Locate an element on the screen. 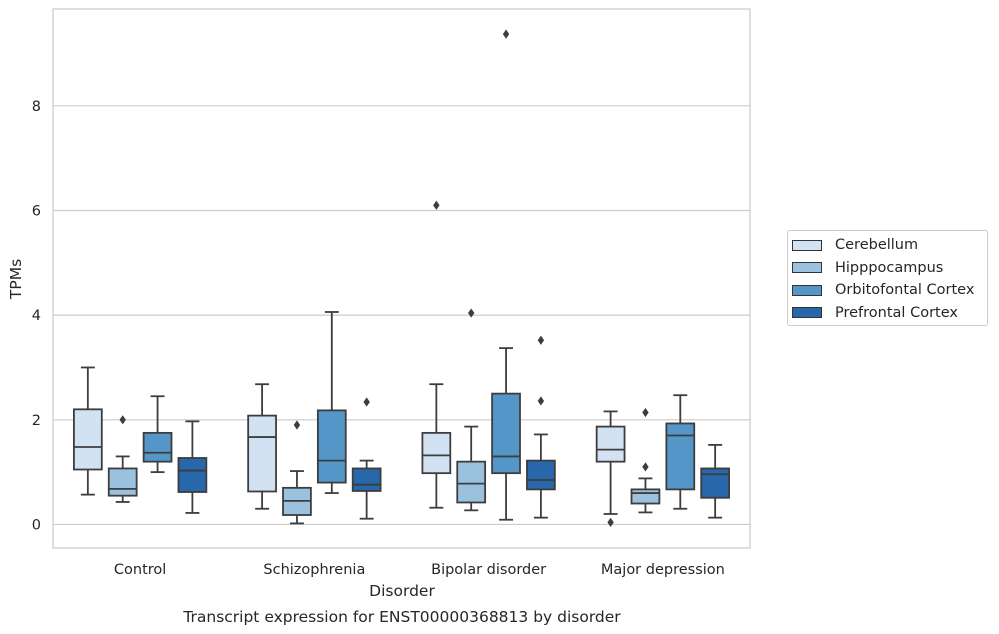  y-tick-label: 6 is located at coordinates (36, 211).